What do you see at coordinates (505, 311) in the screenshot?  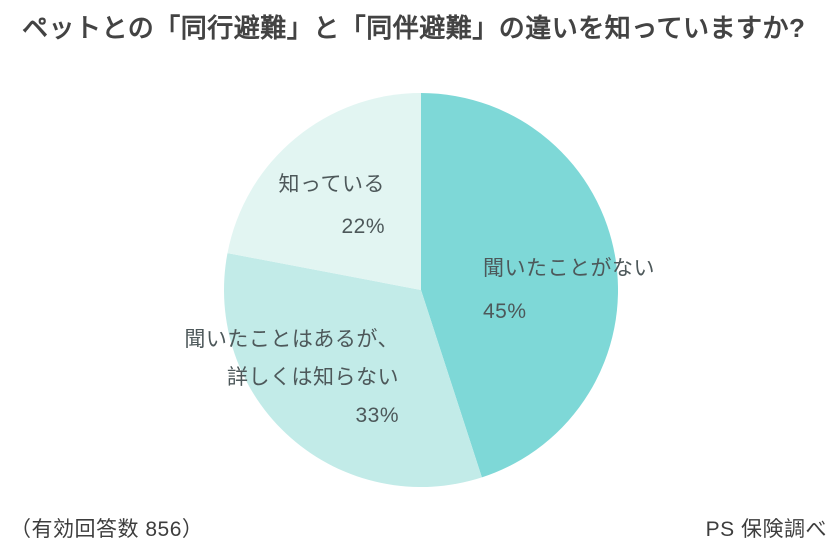 I see `slice-percent: 45%` at bounding box center [505, 311].